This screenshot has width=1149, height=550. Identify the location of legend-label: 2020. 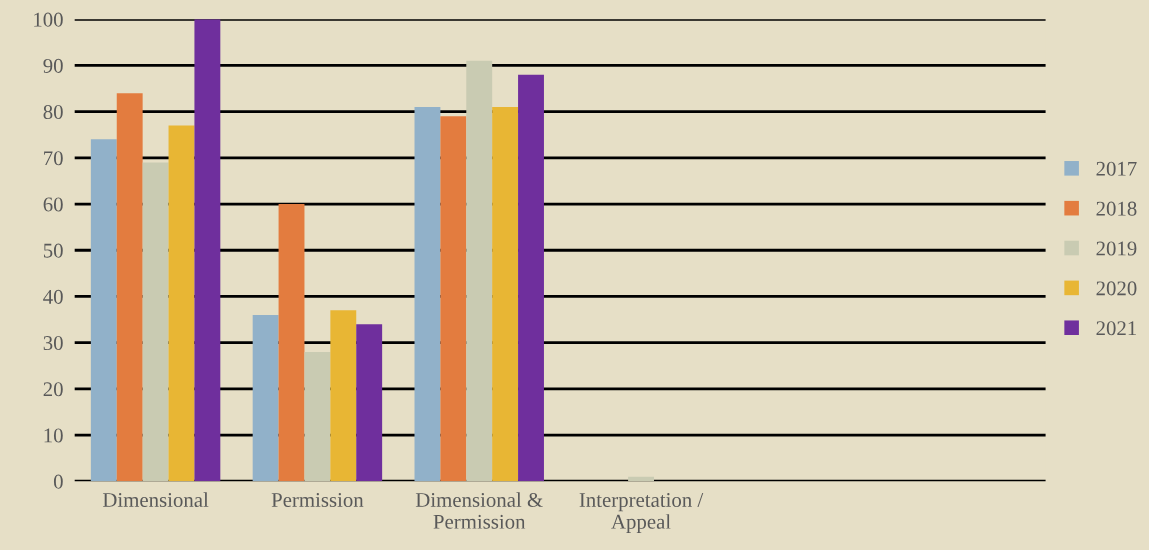
(1116, 288).